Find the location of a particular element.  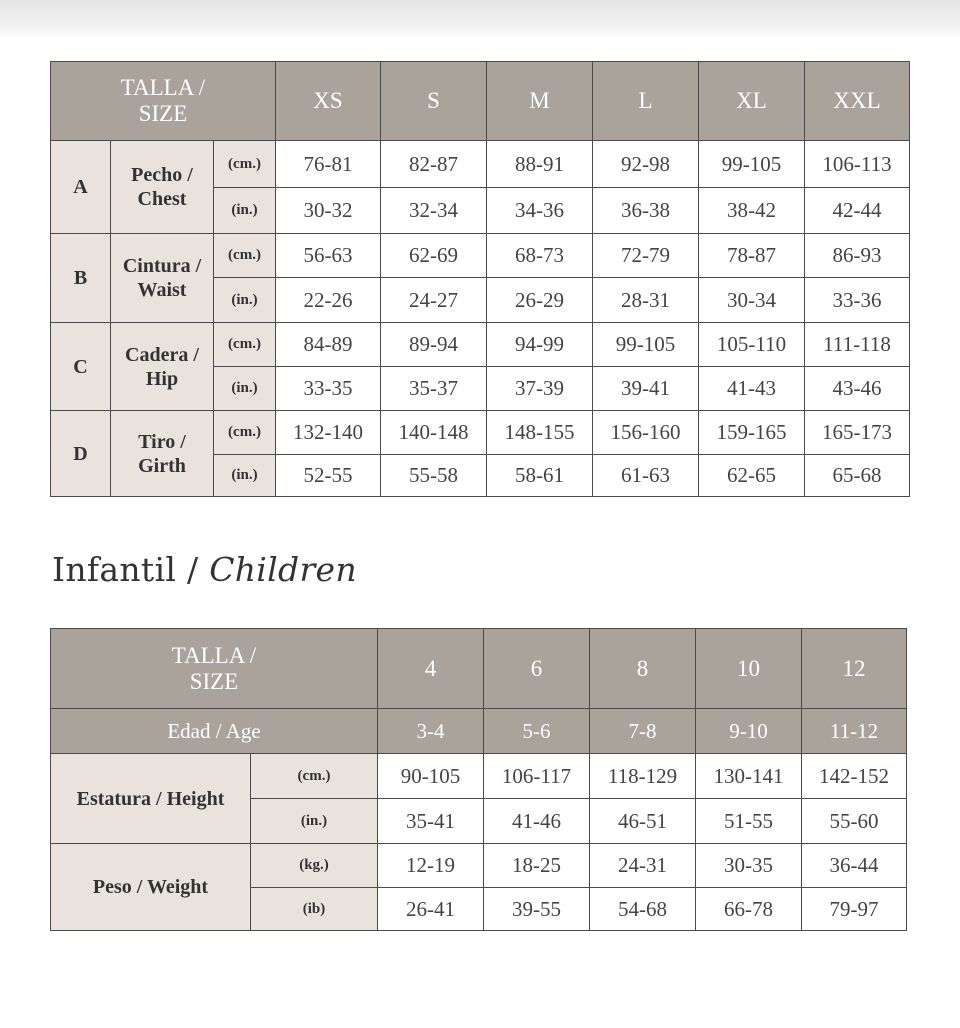

size-value: 18-25 is located at coordinates (536, 865).